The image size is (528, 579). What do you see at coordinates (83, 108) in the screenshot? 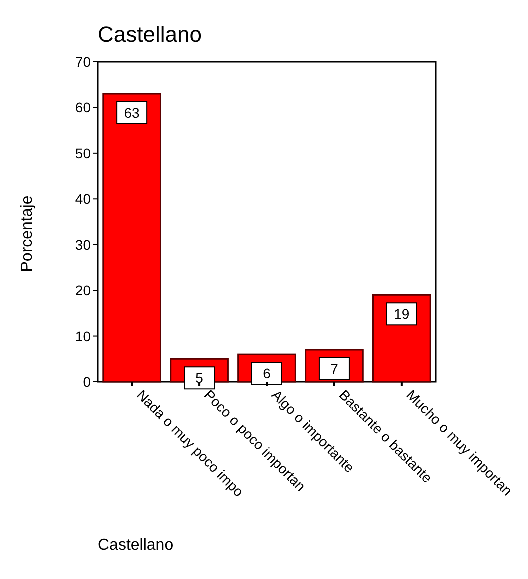
I see `y-tick-label: 60` at bounding box center [83, 108].